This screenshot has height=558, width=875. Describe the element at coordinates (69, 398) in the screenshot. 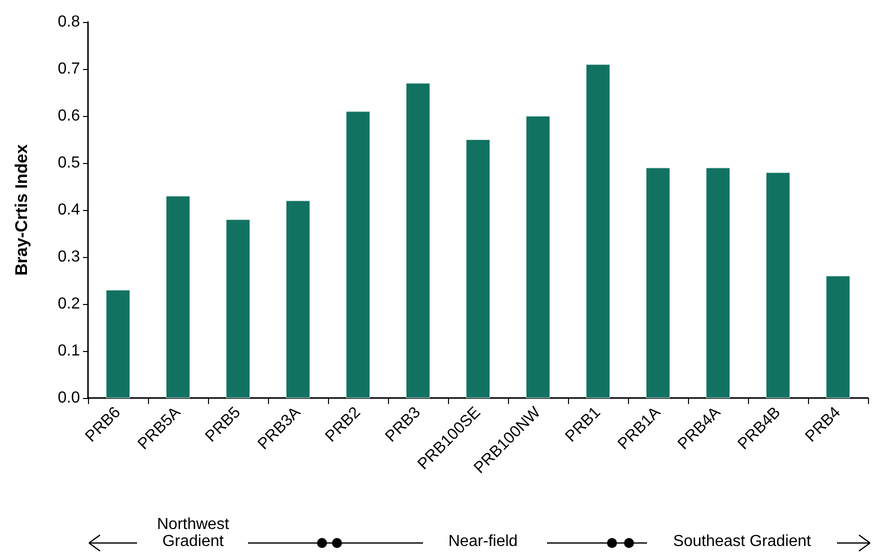

I see `y-tick-label: 0.0` at that location.